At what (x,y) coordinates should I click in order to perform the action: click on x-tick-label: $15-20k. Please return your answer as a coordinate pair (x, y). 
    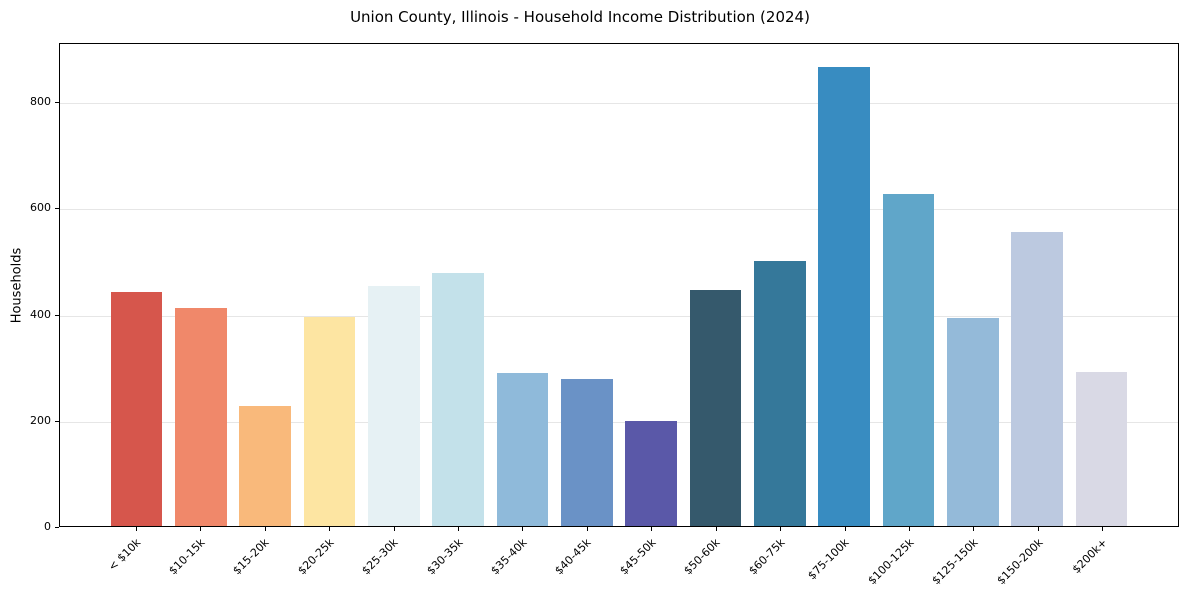
    Looking at the image, I should click on (251, 557).